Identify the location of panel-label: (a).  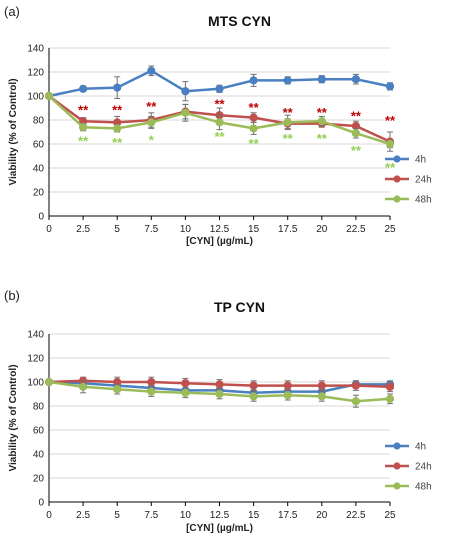
(12, 11).